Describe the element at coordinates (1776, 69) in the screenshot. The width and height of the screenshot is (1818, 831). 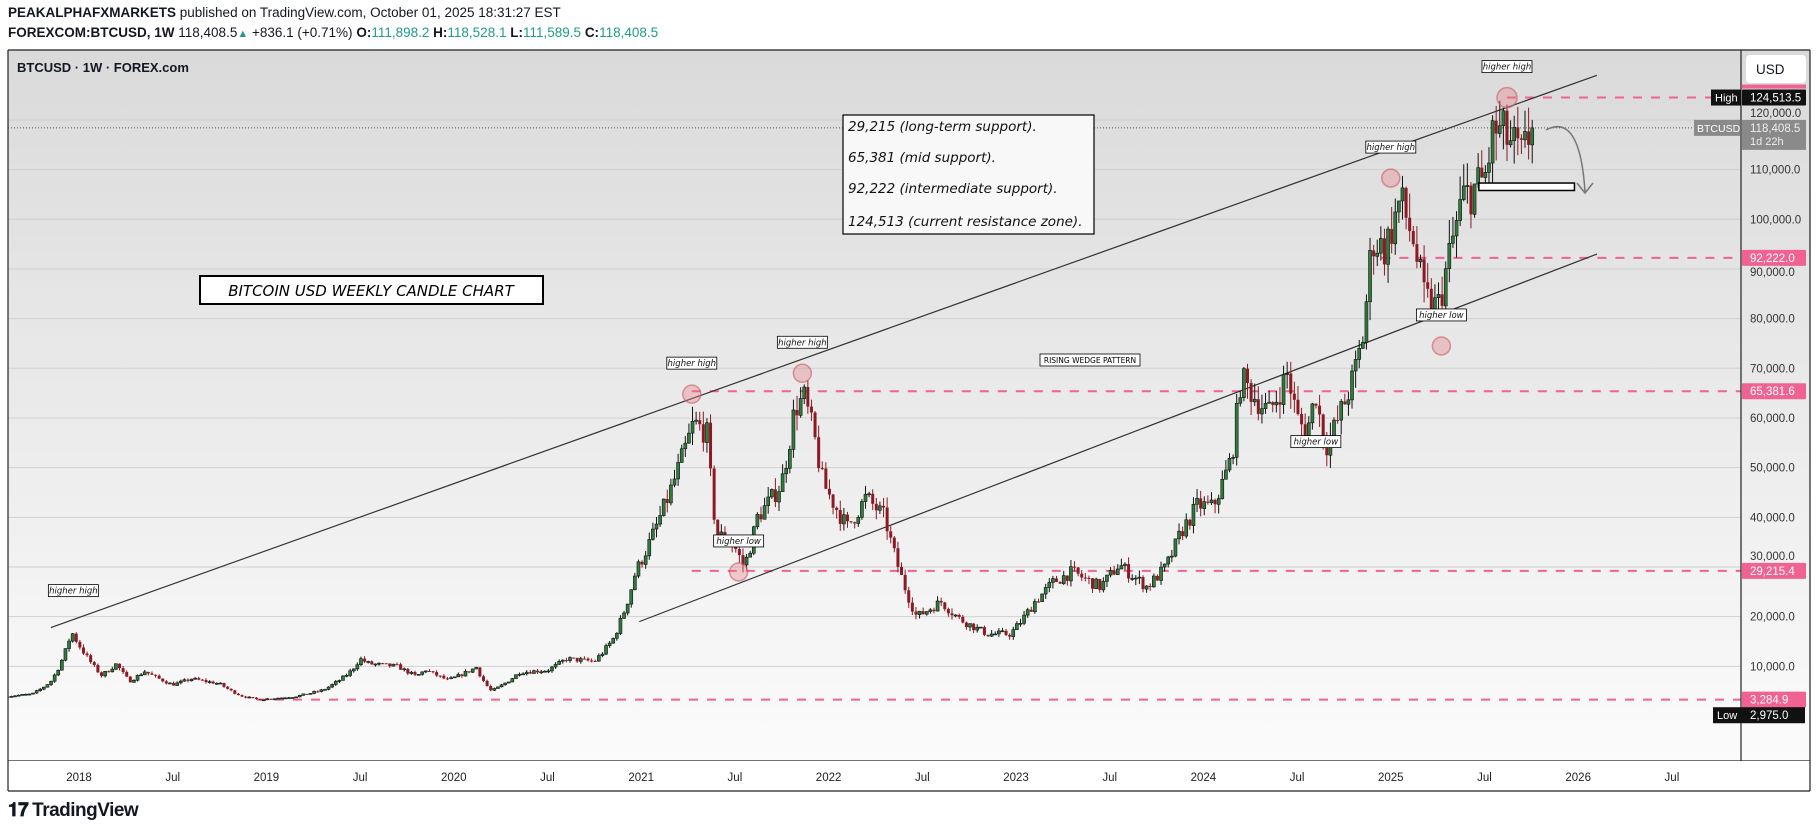
I see `currency-button: USD` at that location.